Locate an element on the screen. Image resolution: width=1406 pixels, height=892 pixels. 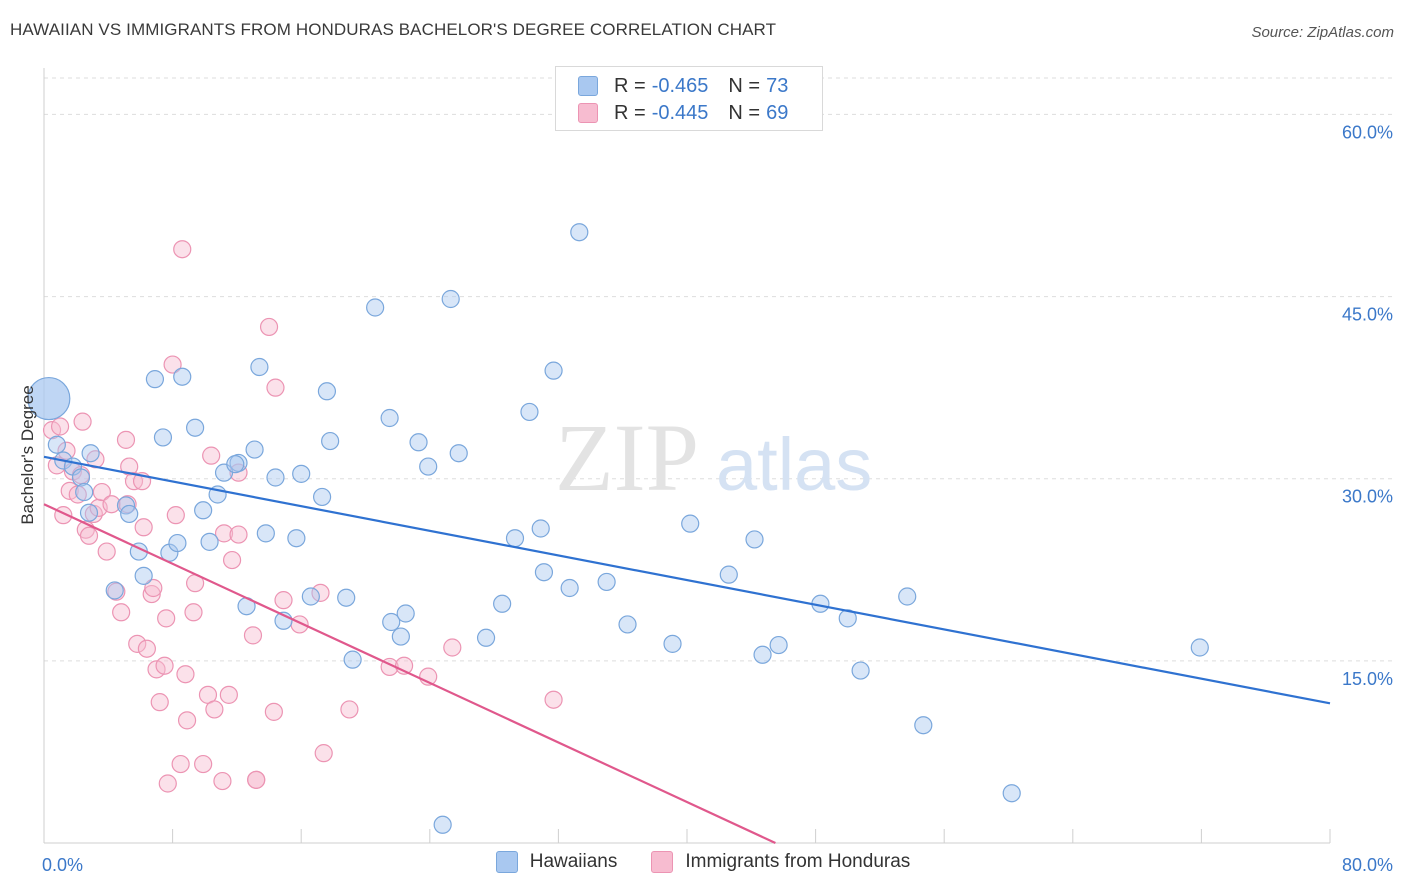
legend-item-hawaiians: Hawaiians is located at coordinates (556, 862).